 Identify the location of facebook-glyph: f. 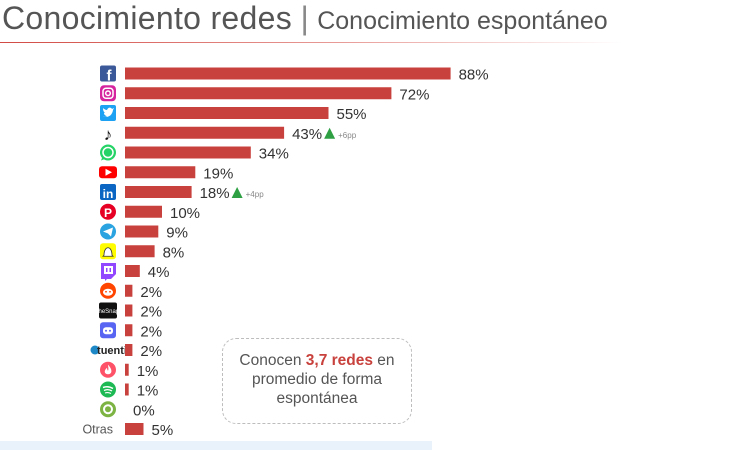
(110, 76).